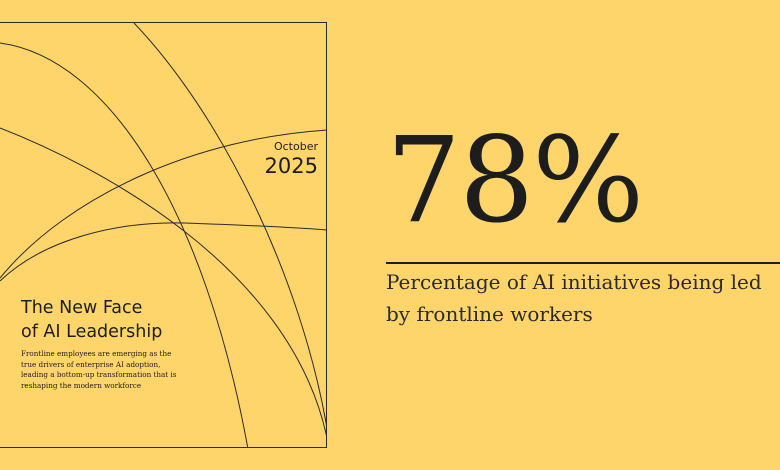  I want to click on stat-caption-line: by frontline workers, so click(489, 314).